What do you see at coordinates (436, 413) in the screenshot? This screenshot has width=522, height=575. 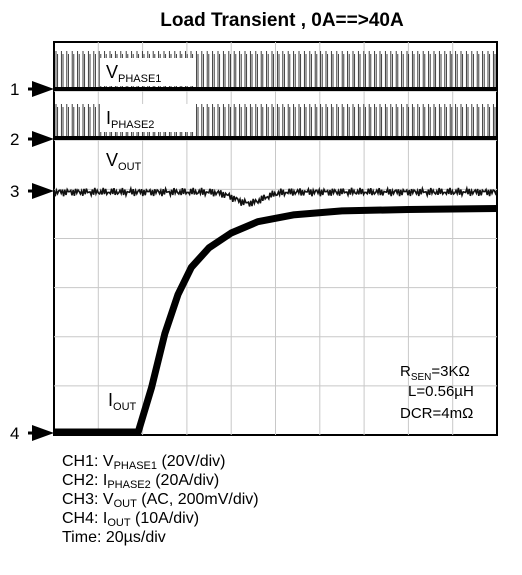 I see `dcr-annotation: DCR=4mΩ` at bounding box center [436, 413].